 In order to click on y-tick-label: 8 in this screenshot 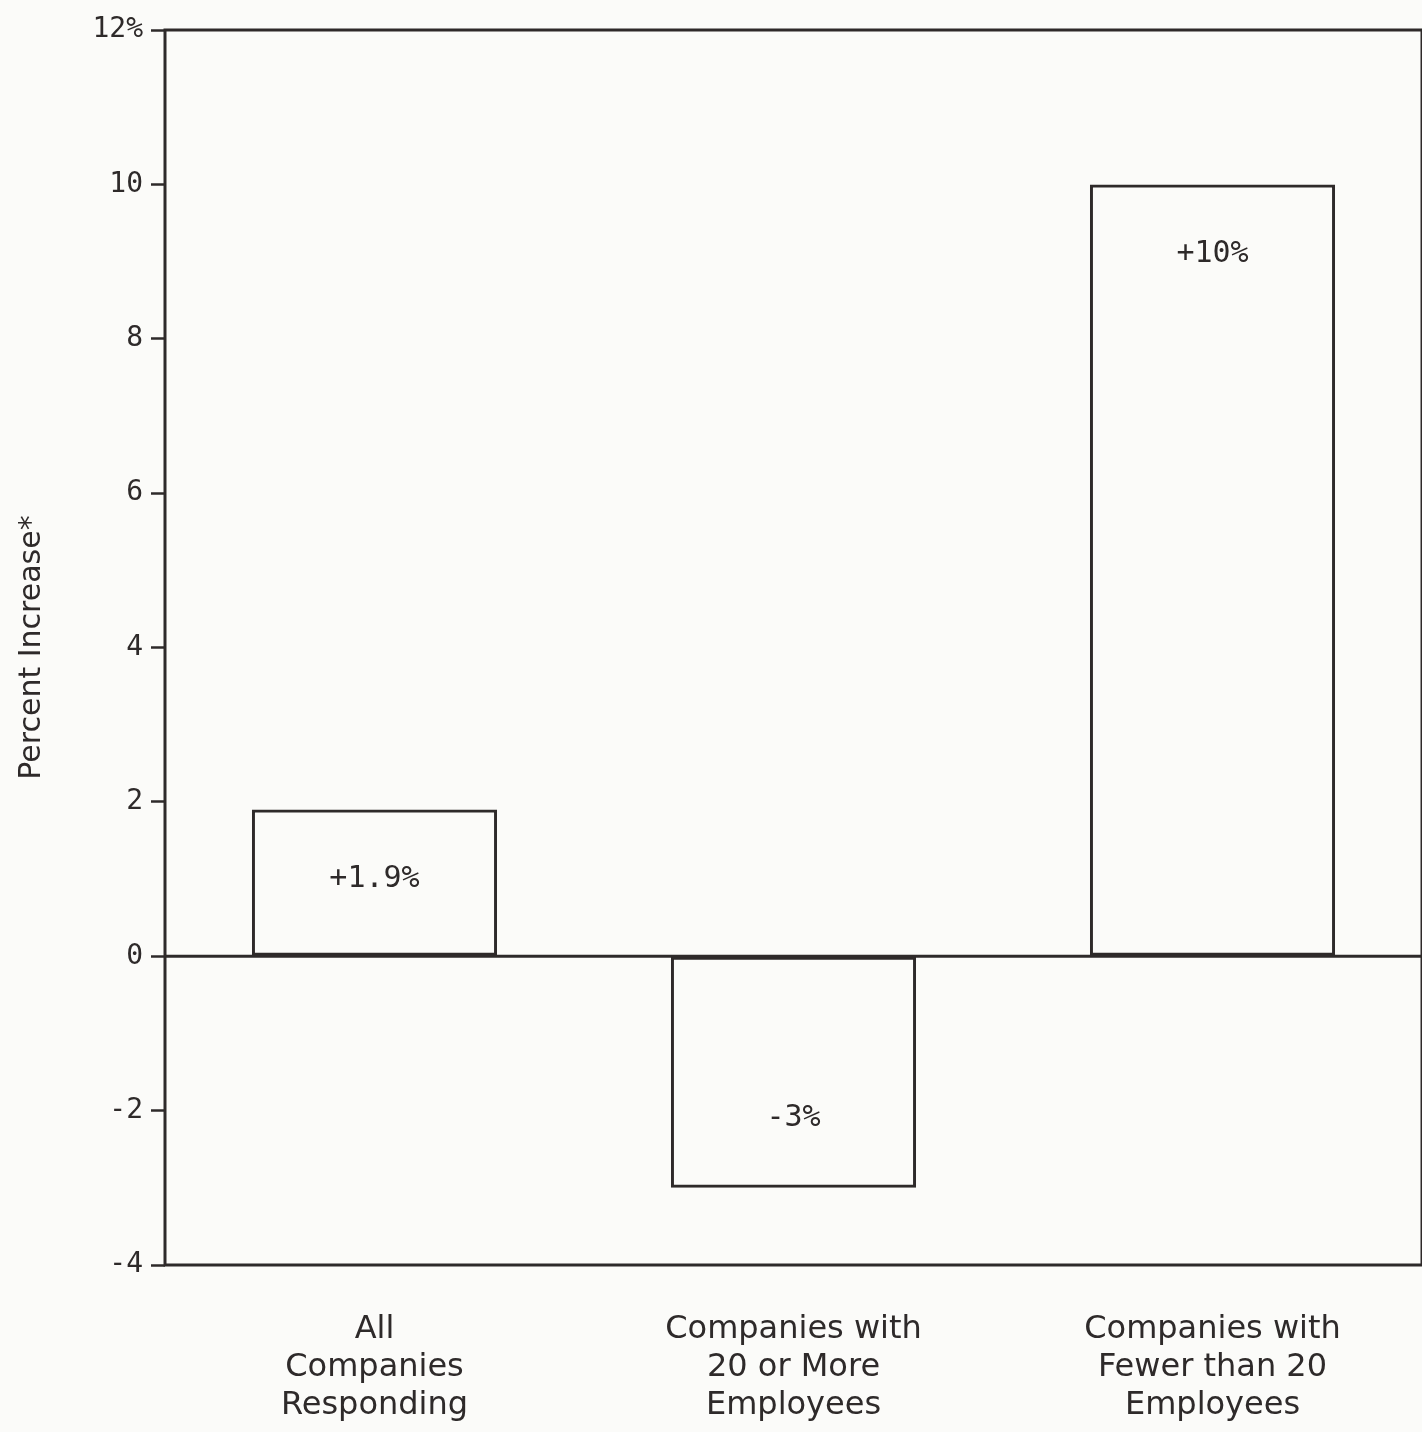, I will do `click(134, 337)`.